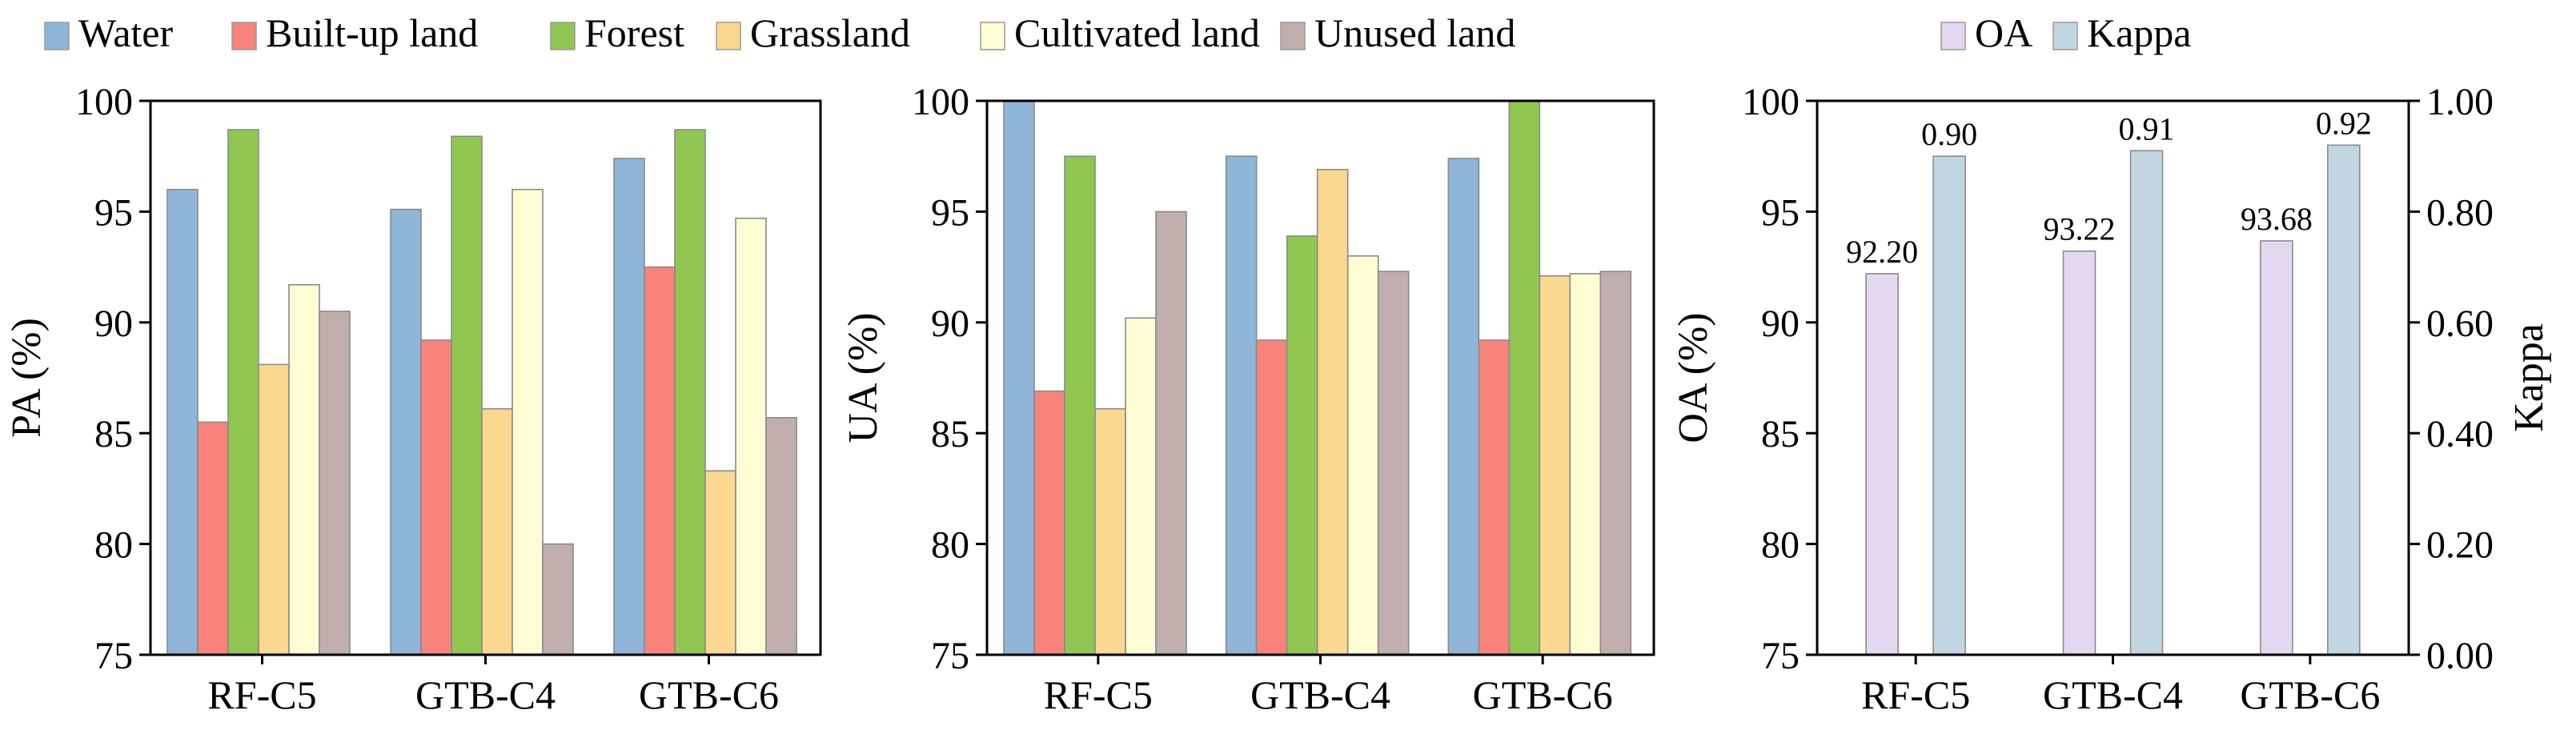  I want to click on data-label-kappa-gtb-c6: 0.92, so click(2344, 123).